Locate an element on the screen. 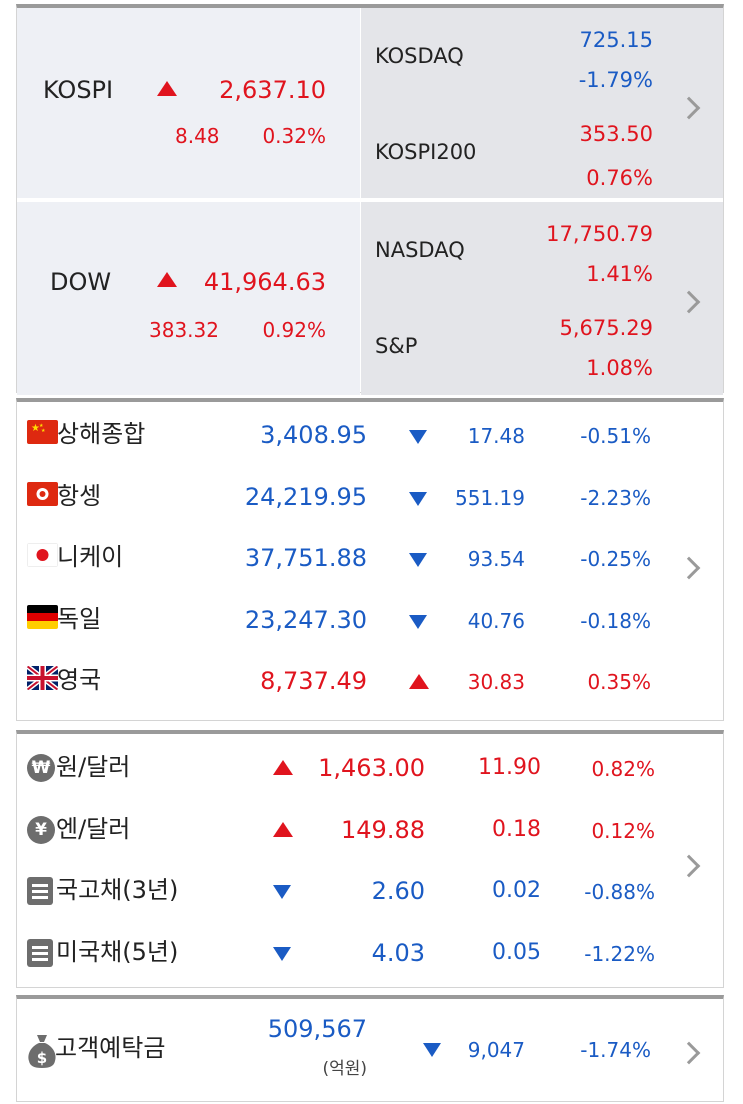 Image resolution: width=743 pixels, height=1104 pixels. world-index-value: 23,247.30 is located at coordinates (305, 619).